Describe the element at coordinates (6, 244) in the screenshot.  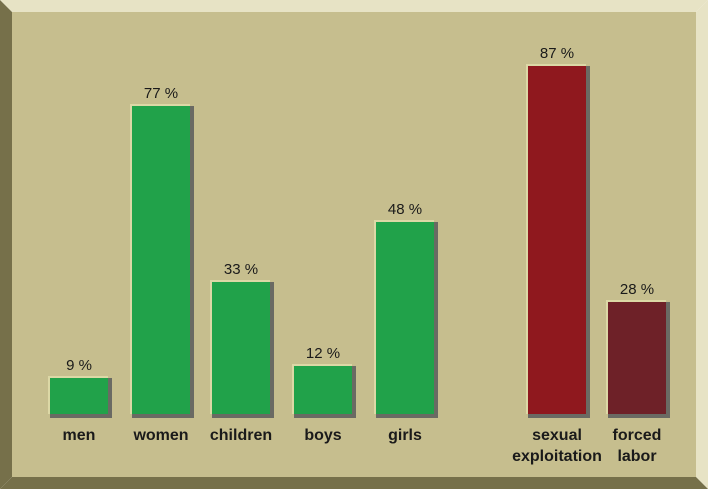
I see `frame-bevel-left` at that location.